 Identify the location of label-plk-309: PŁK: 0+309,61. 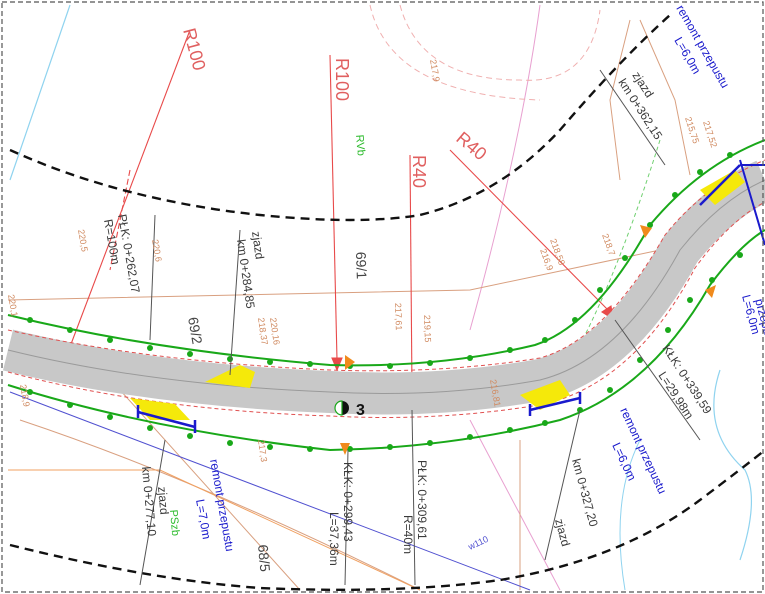
(422, 500).